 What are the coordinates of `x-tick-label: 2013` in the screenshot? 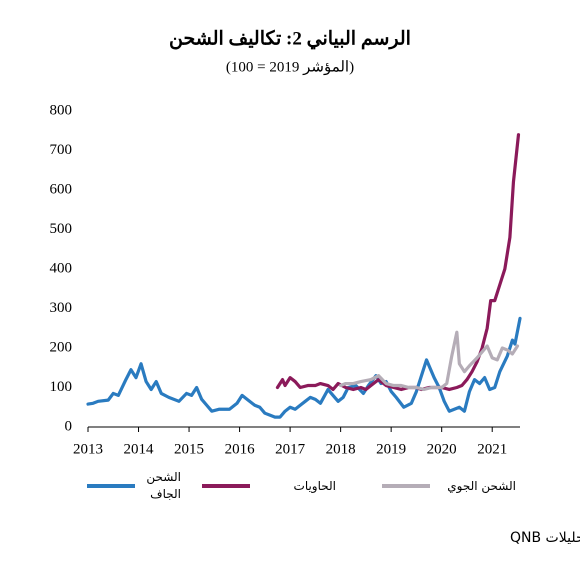 It's located at (88, 449).